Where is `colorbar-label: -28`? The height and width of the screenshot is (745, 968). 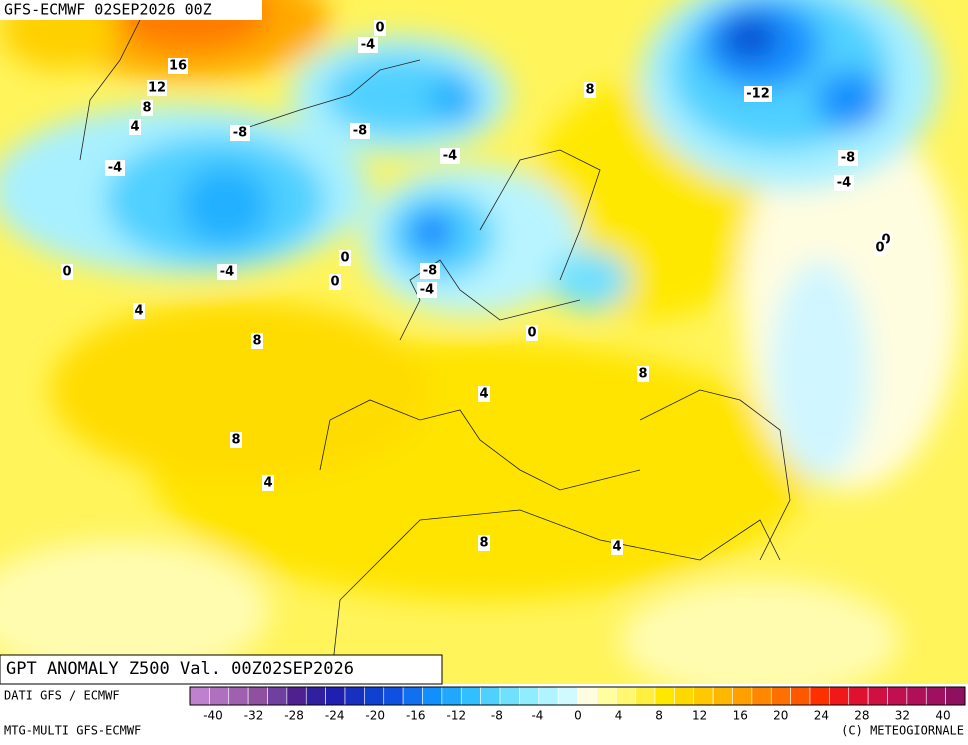
colorbar-label: -28 is located at coordinates (294, 716).